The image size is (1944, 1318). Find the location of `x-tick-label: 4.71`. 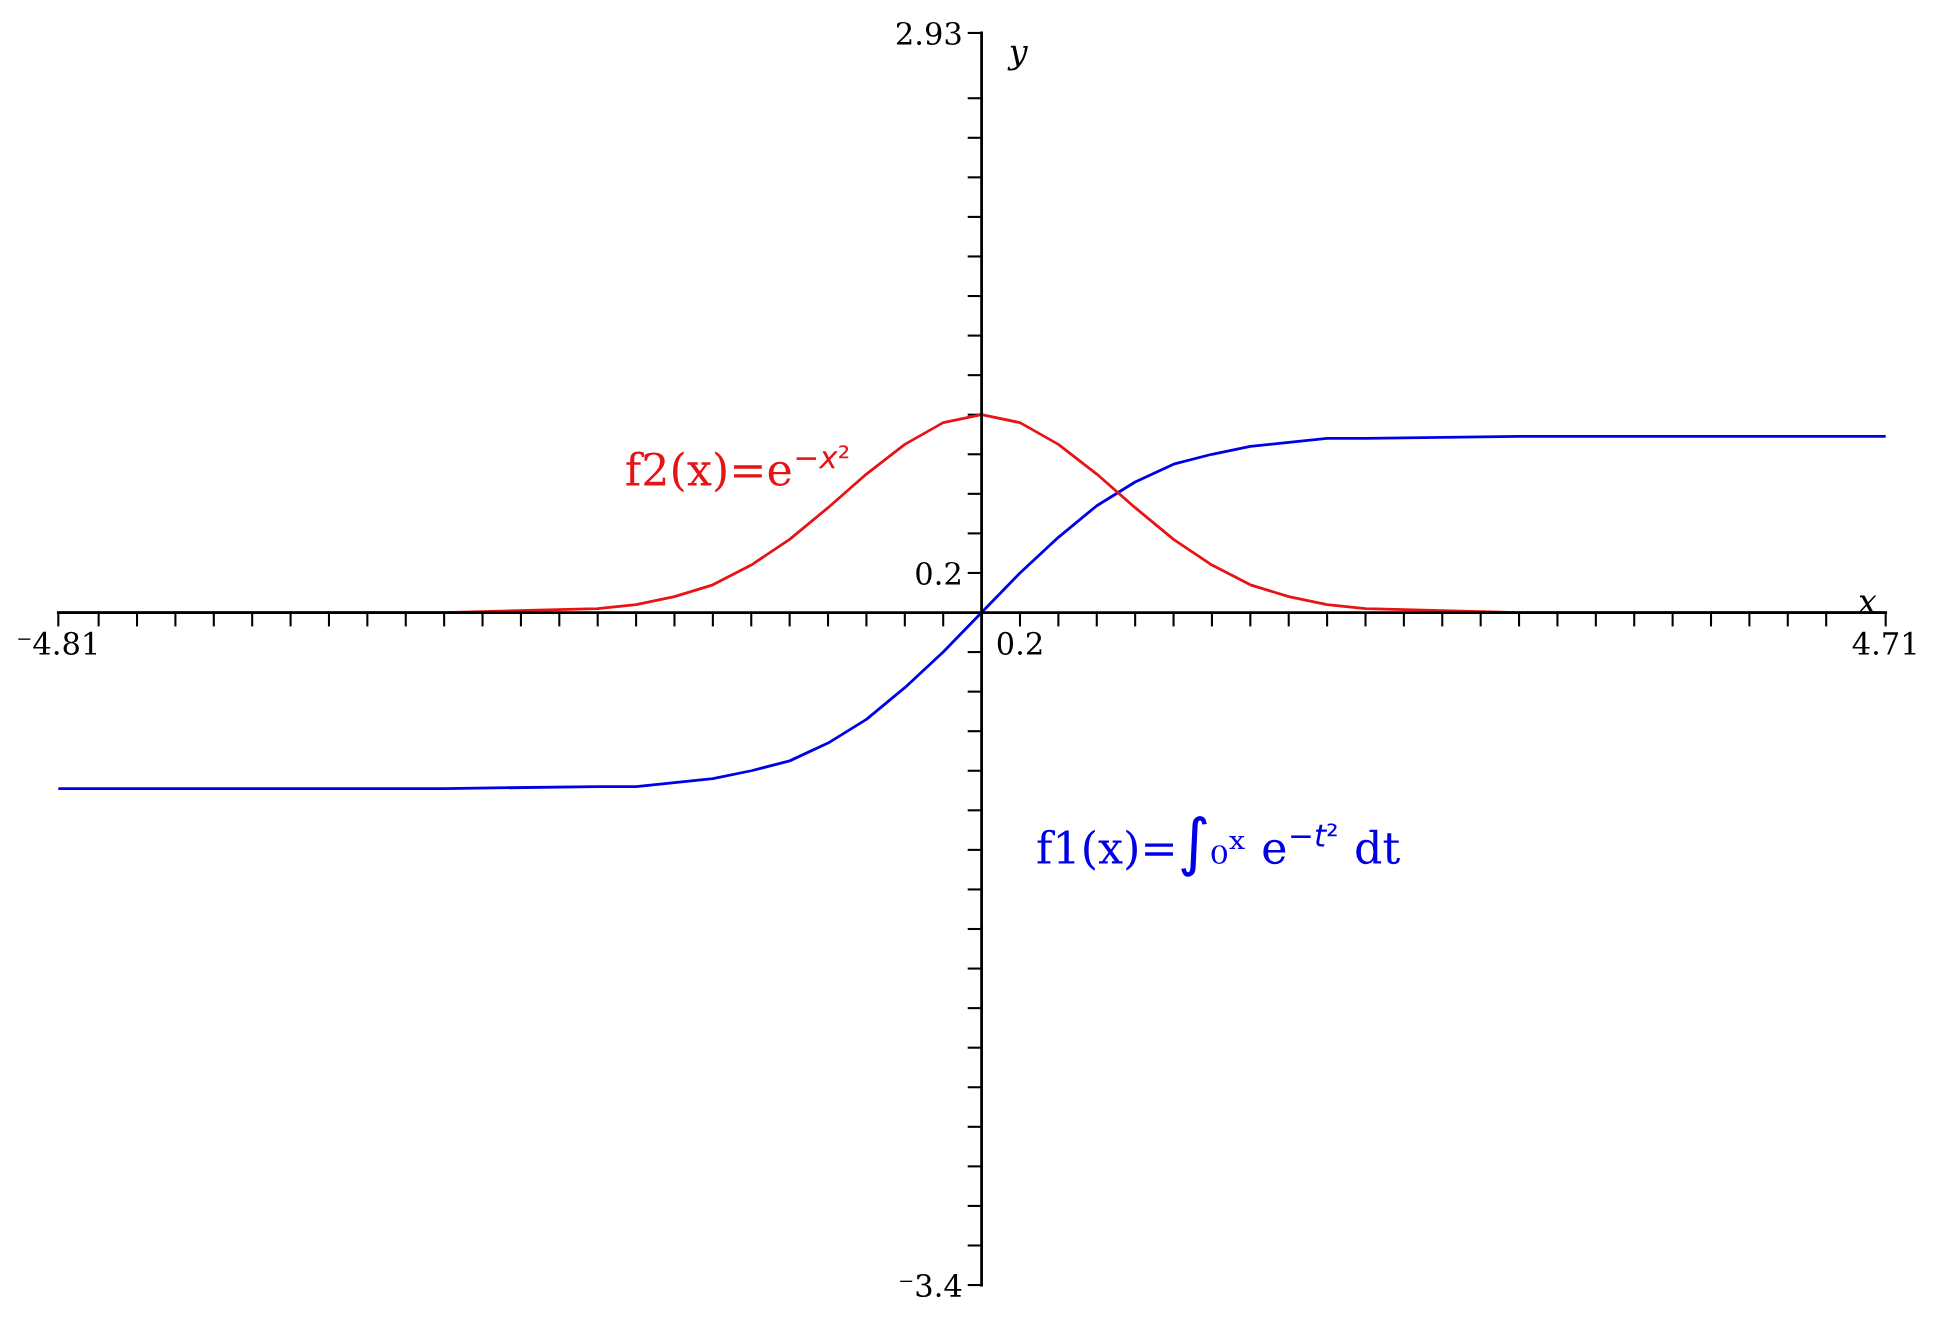

x-tick-label: 4.71 is located at coordinates (1884, 643).